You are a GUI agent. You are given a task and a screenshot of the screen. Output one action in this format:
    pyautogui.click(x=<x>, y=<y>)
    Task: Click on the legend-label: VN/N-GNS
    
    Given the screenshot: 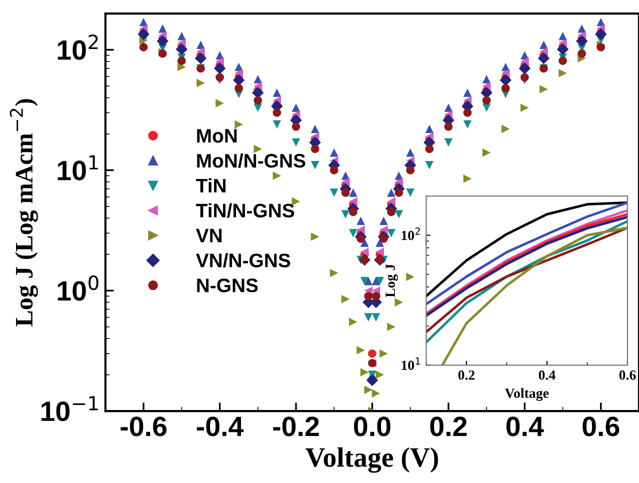 What is the action you would take?
    pyautogui.click(x=243, y=260)
    